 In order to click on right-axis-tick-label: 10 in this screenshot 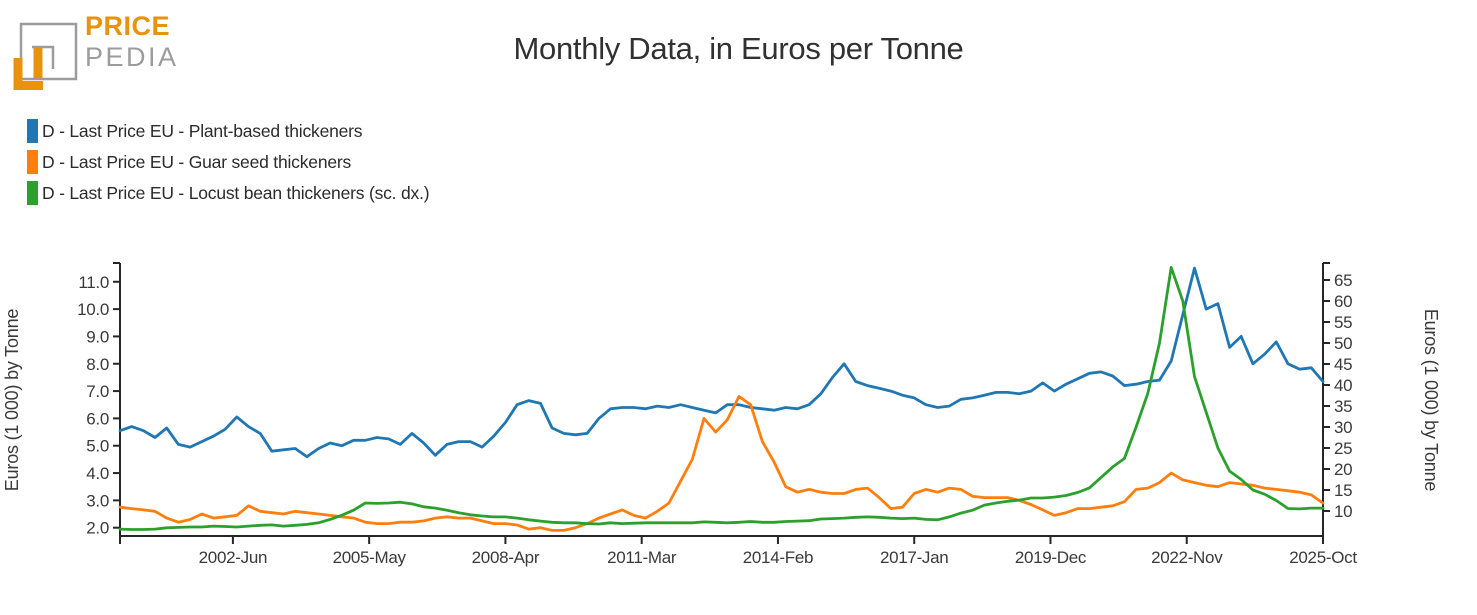, I will do `click(1343, 511)`.